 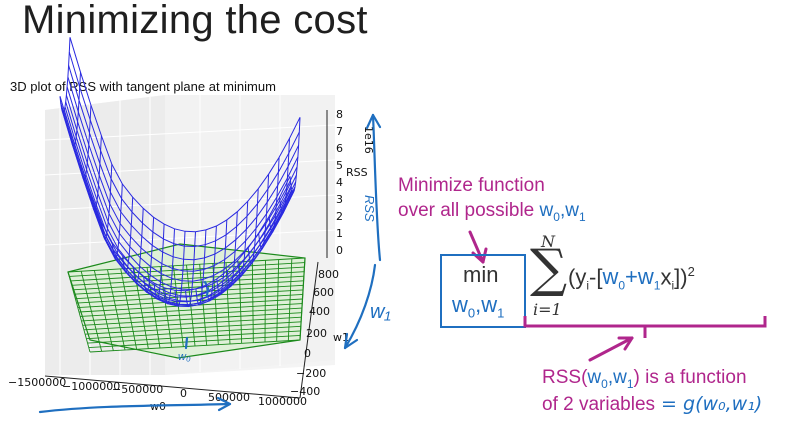 What do you see at coordinates (596, 277) in the screenshot?
I see `formula-minus: -[` at bounding box center [596, 277].